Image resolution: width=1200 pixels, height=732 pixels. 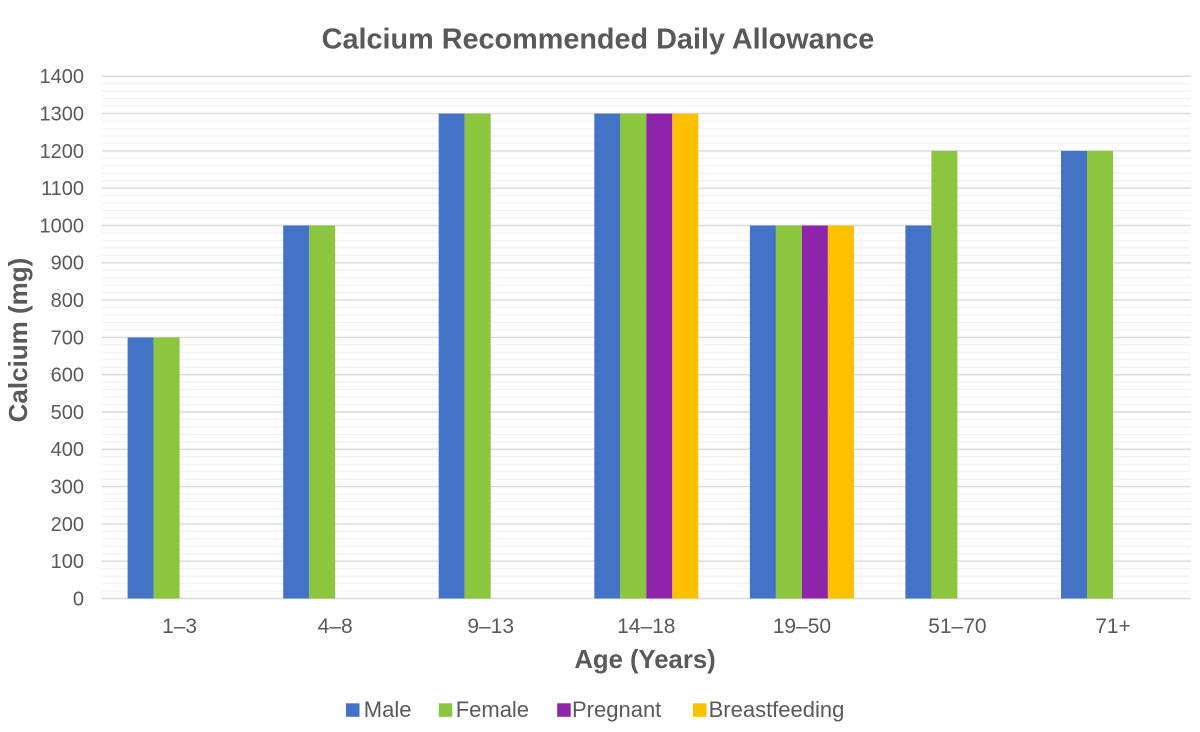 I want to click on svg-text: Age (Years), so click(x=644, y=660).